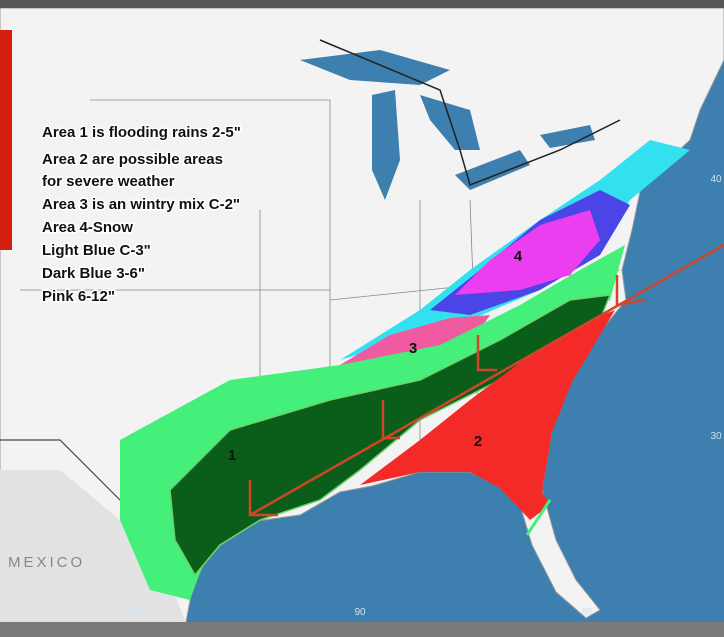 This screenshot has width=724, height=637. I want to click on area-label: 2, so click(478, 441).